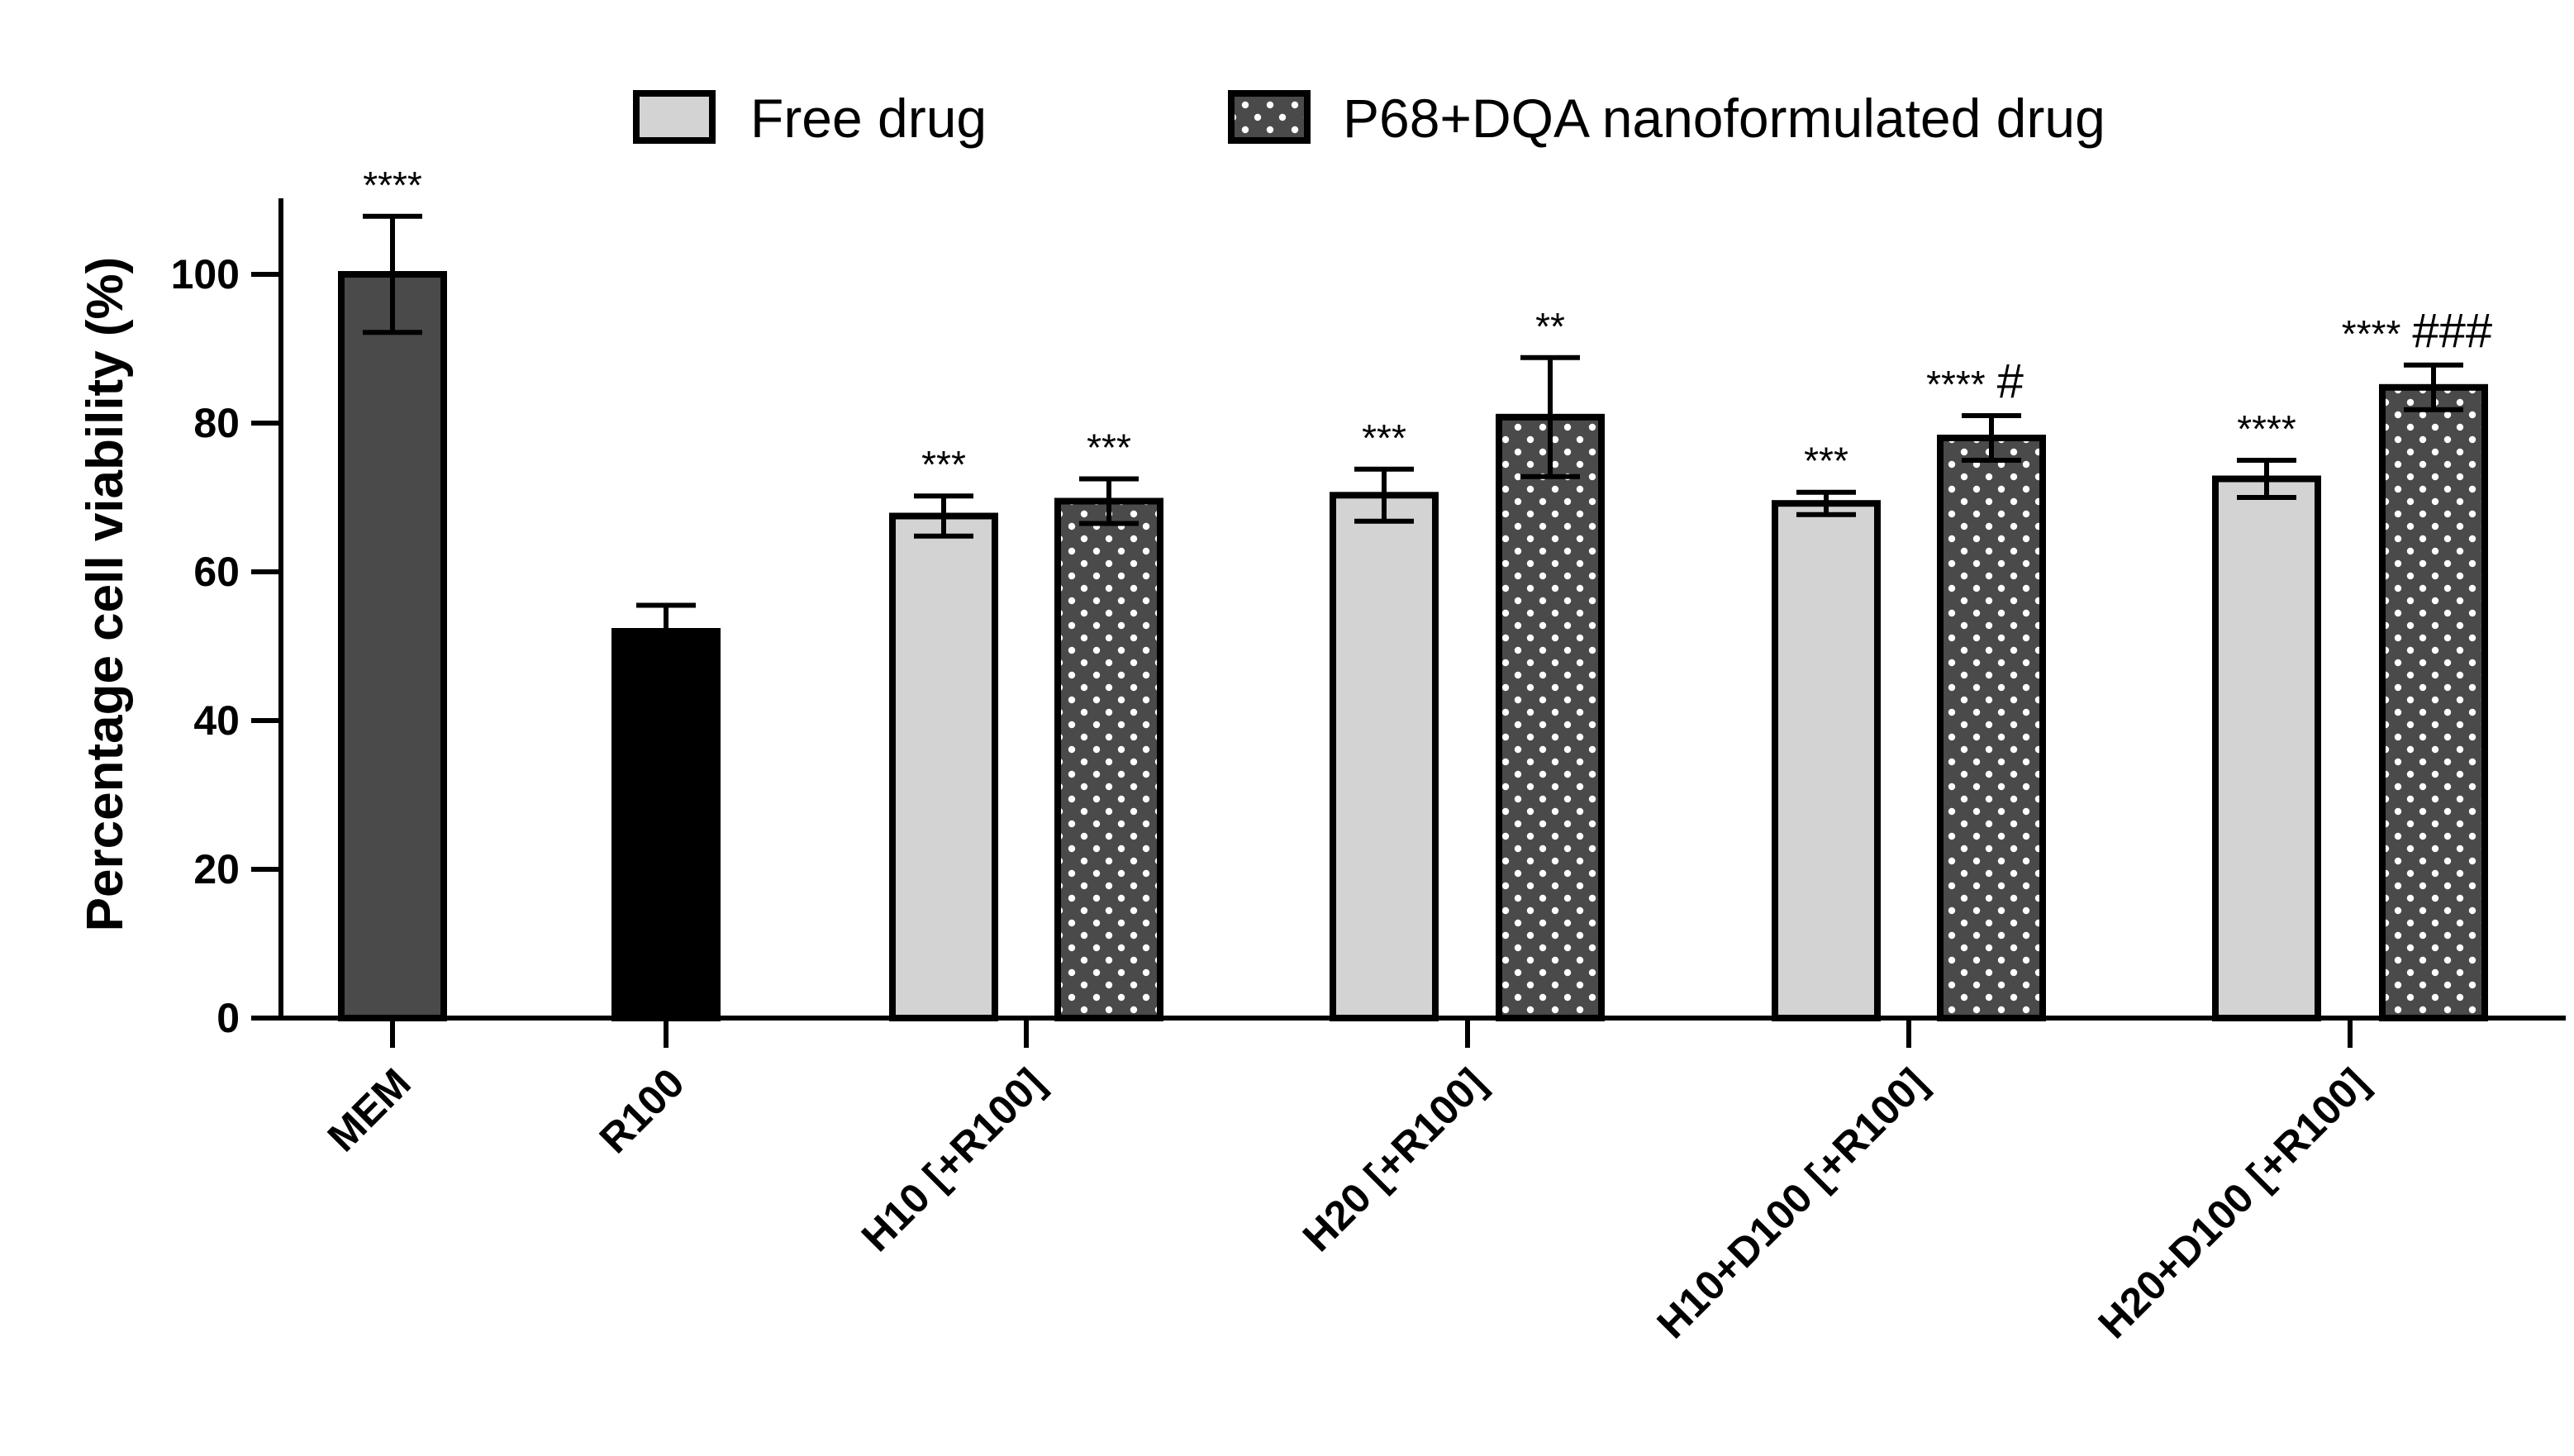 This screenshot has width=2574, height=1456. I want to click on bar-h20-d100-r100-nano, so click(2433, 702).